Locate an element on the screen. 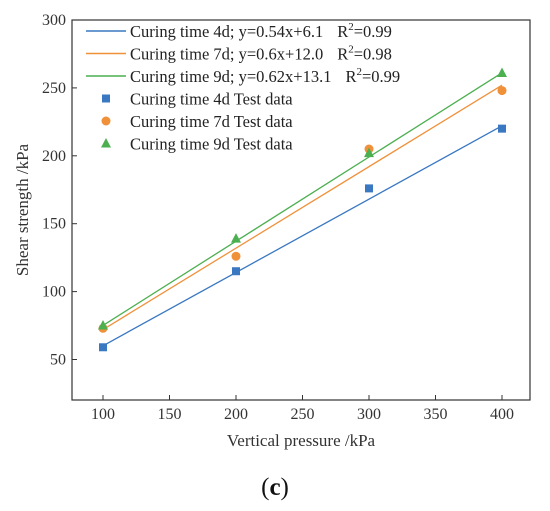 The image size is (550, 511). legend-fit-label: Curing time 7d; y=0.6x+12.0 R2=0.98 is located at coordinates (261, 54).